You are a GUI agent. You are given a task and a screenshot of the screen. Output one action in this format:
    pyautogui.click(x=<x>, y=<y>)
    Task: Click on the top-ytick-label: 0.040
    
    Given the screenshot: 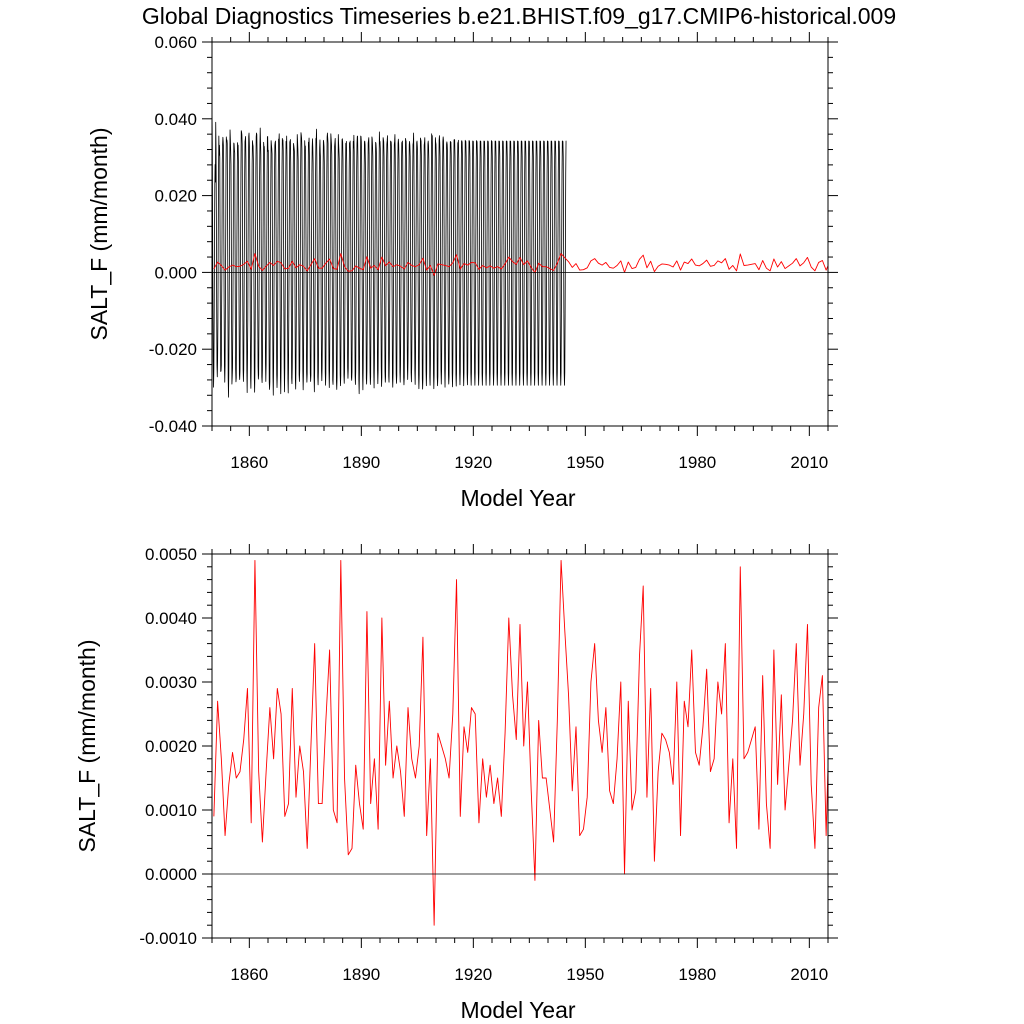 What is the action you would take?
    pyautogui.click(x=175, y=119)
    